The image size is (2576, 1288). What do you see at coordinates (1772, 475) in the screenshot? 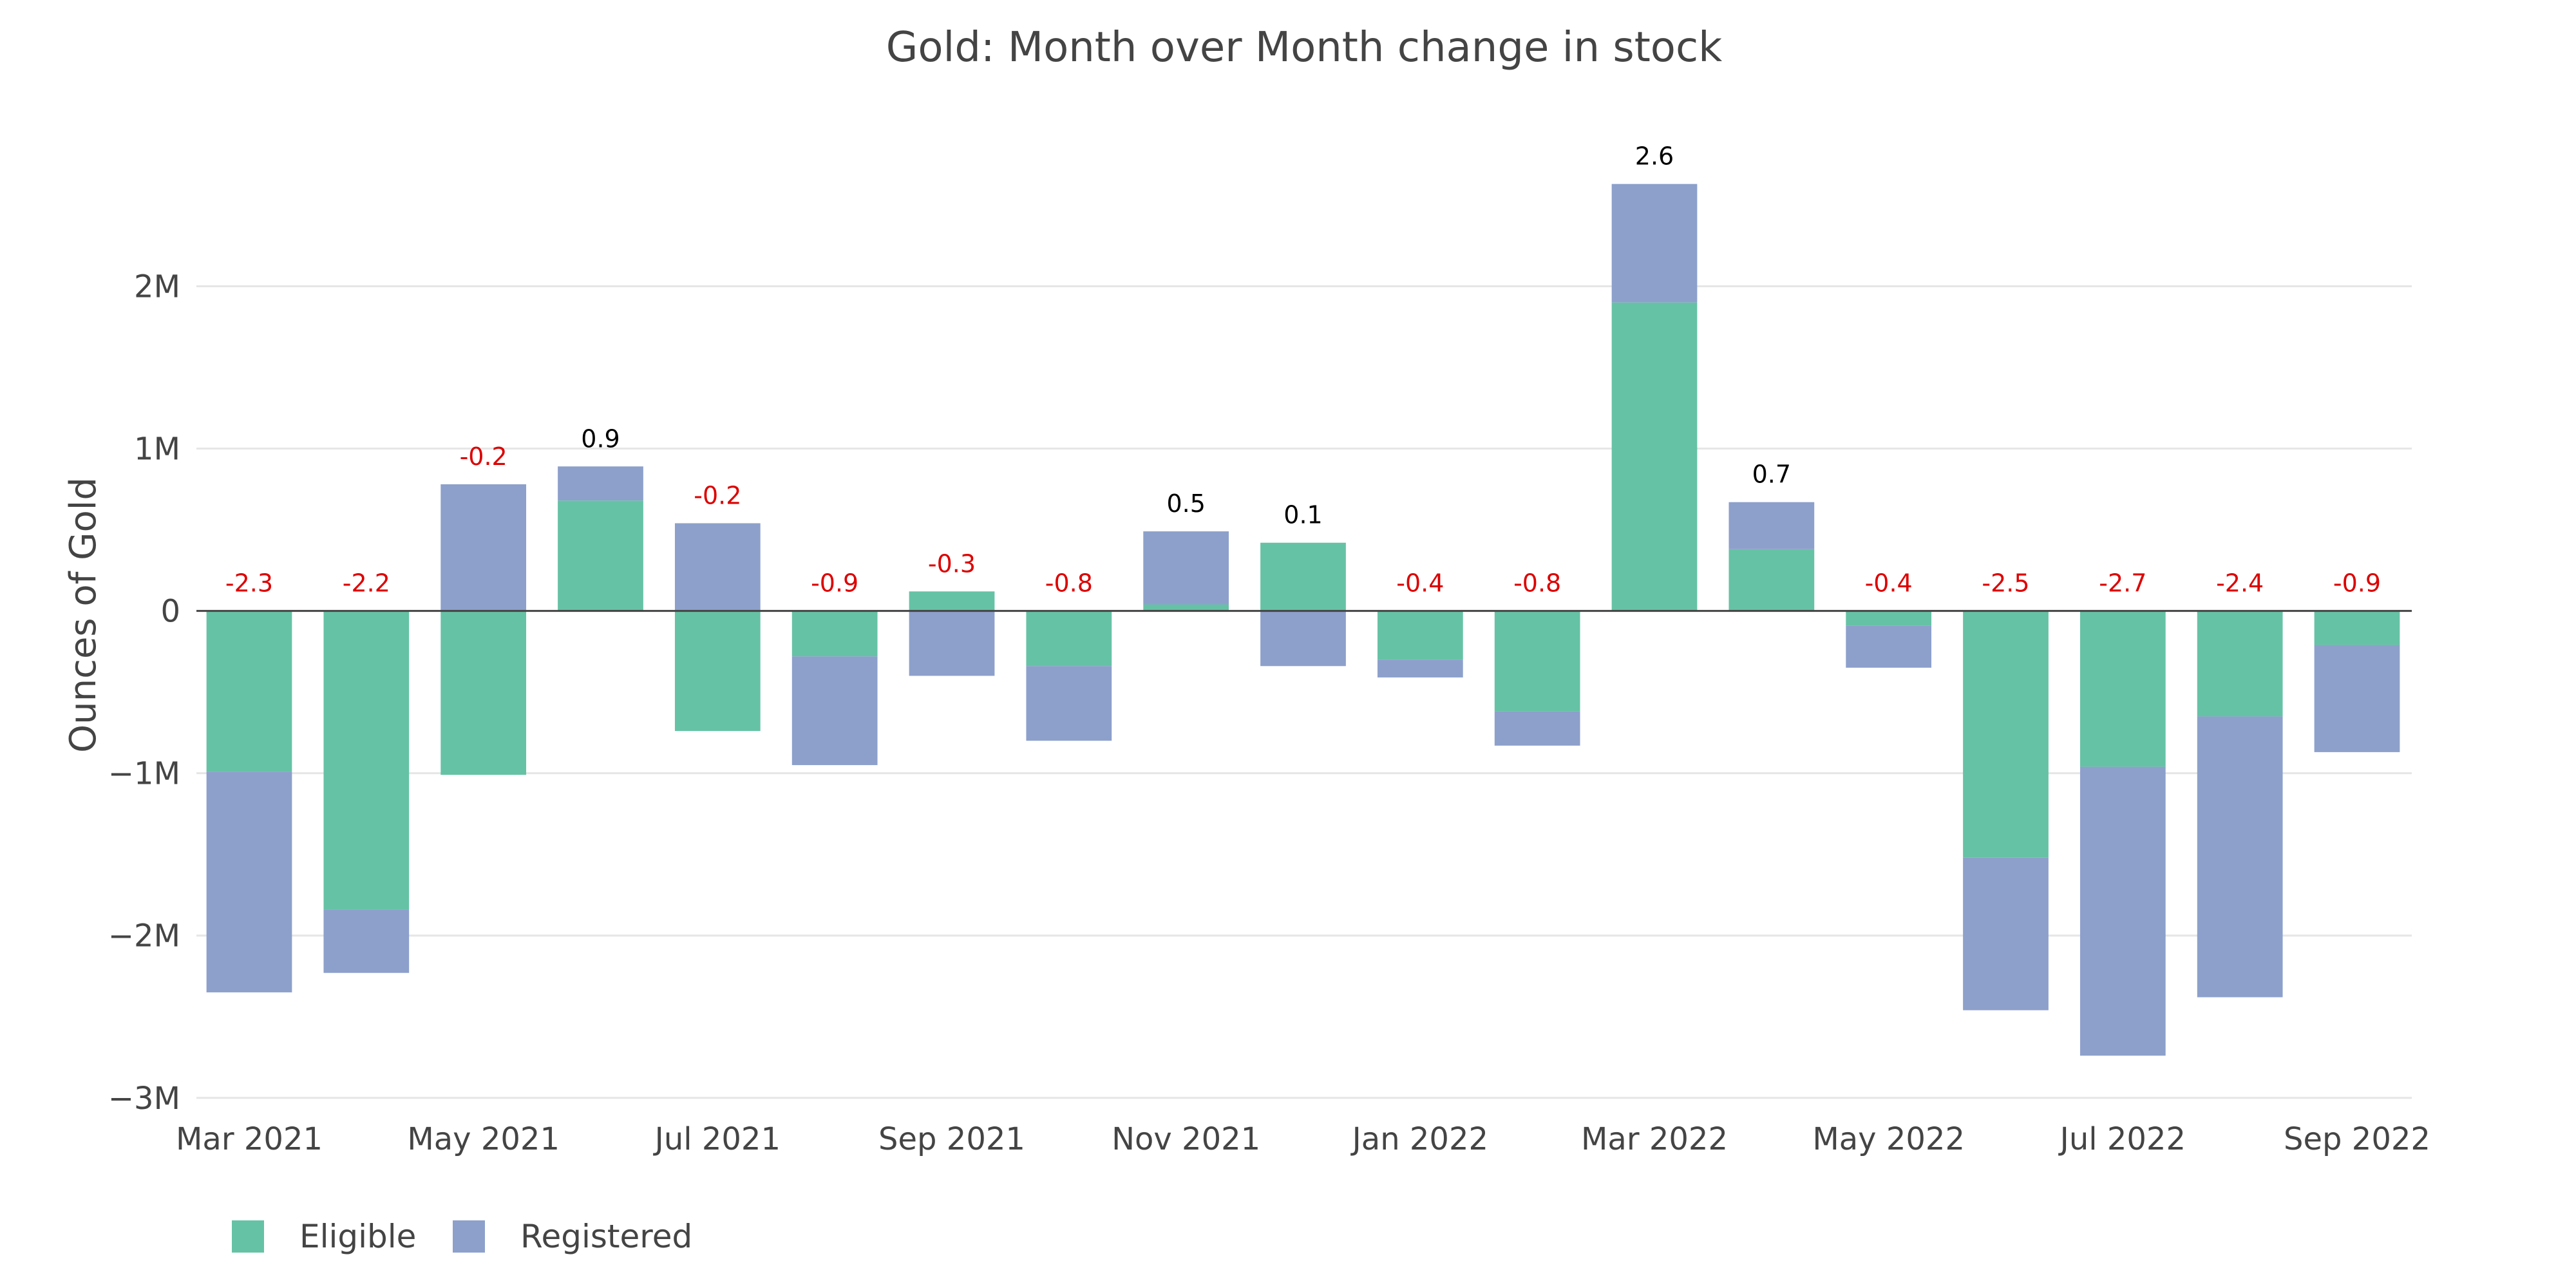
I see `total-label: 0.7` at bounding box center [1772, 475].